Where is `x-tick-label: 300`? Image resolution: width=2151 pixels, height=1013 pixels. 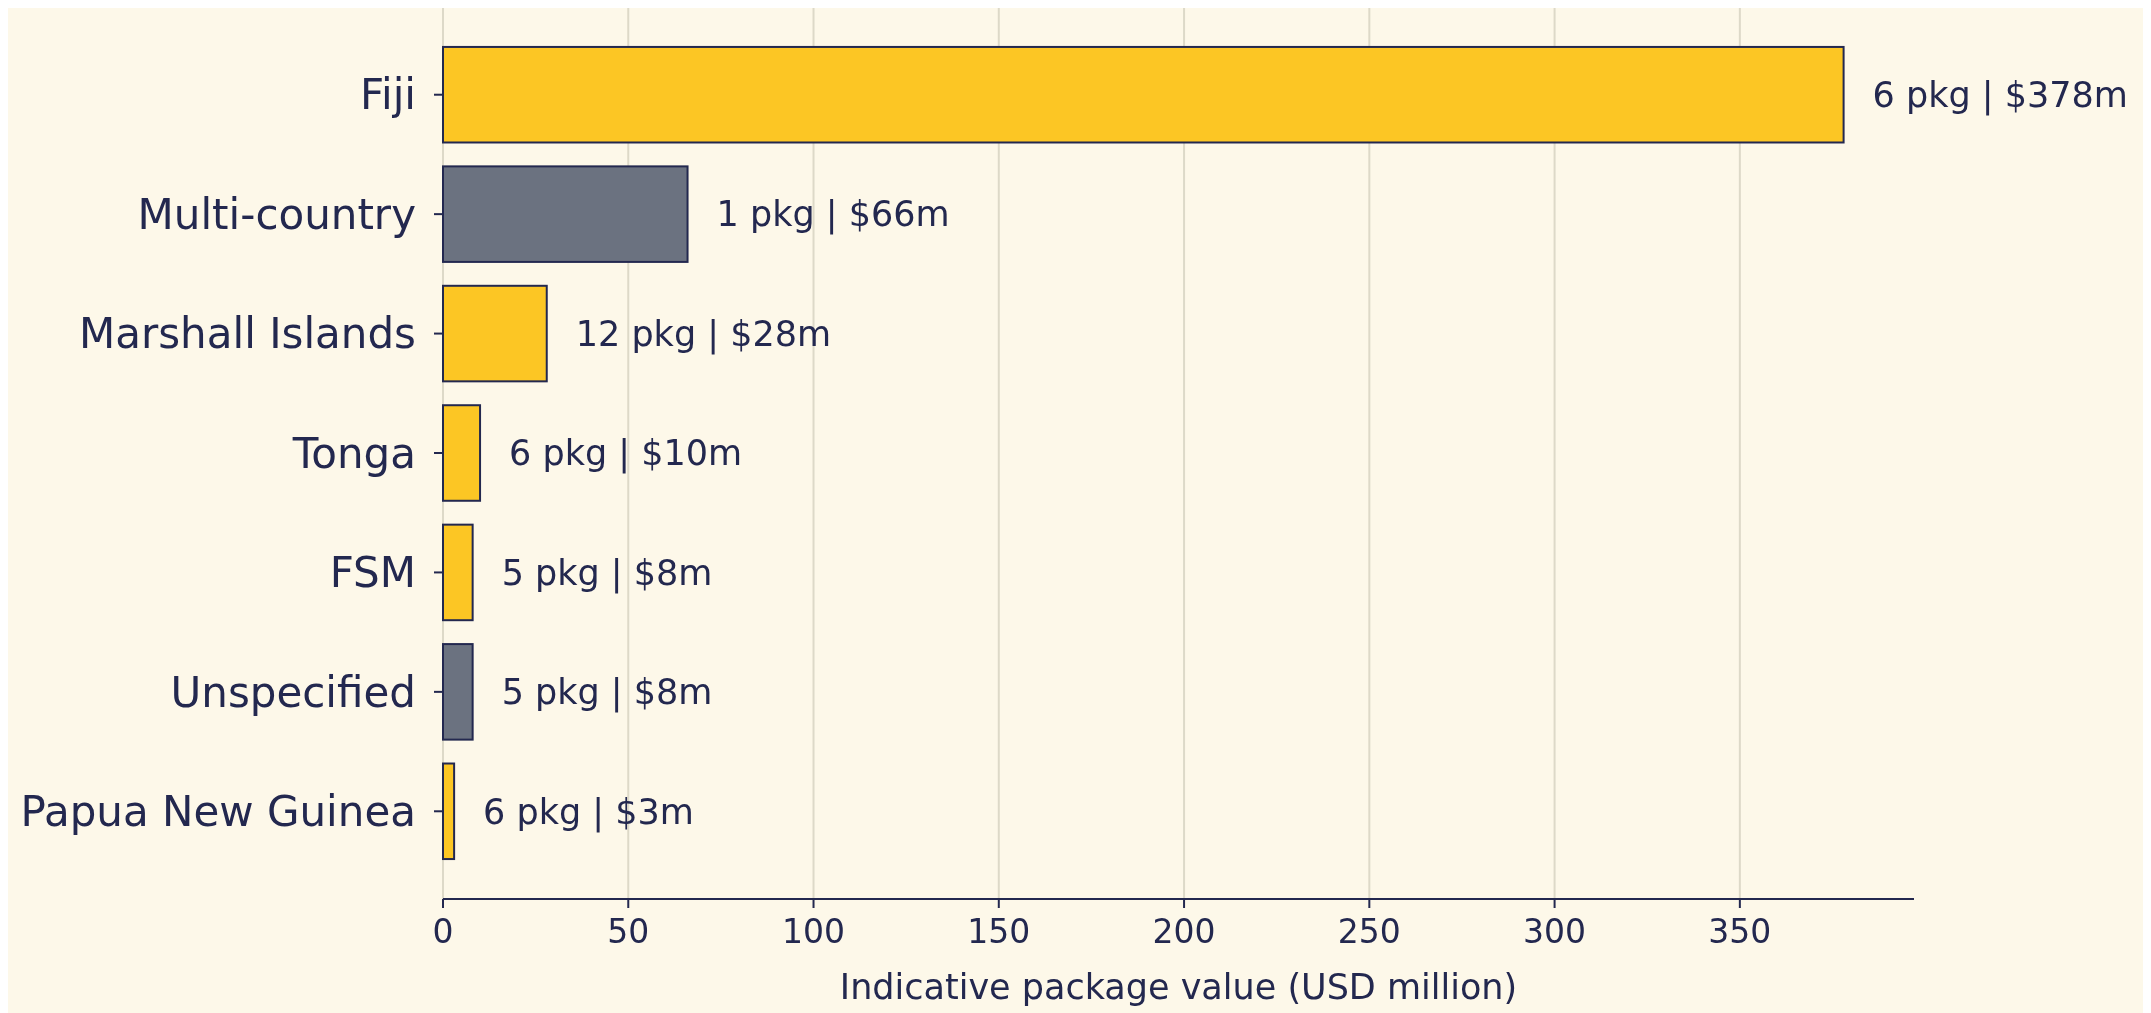
x-tick-label: 300 is located at coordinates (1555, 931).